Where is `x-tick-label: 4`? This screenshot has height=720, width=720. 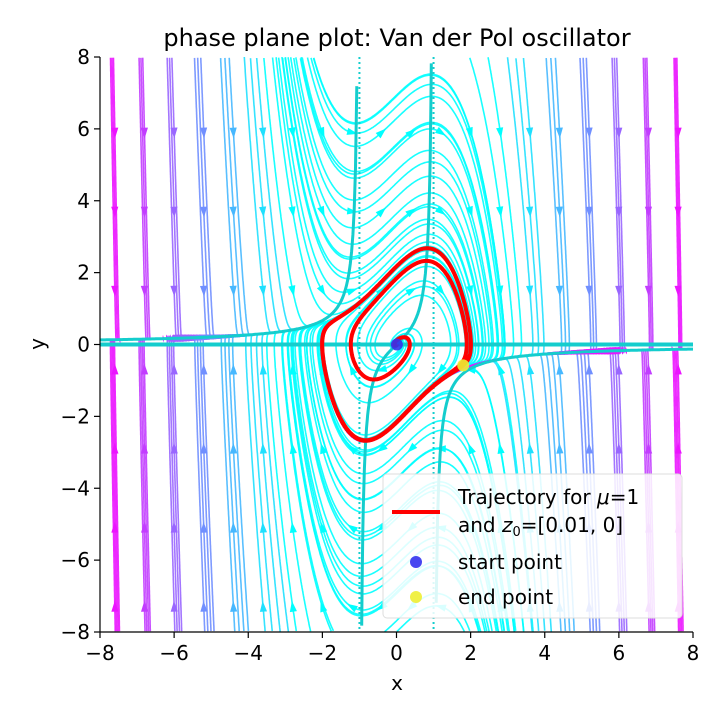 x-tick-label: 4 is located at coordinates (544, 653).